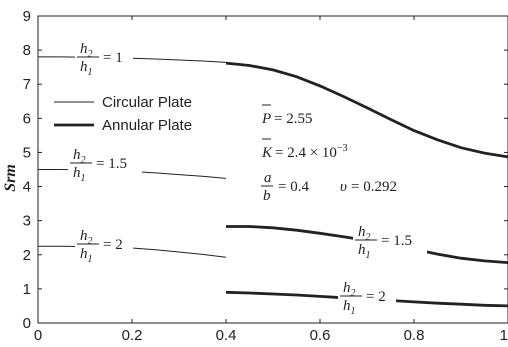 The height and width of the screenshot is (347, 508). Describe the element at coordinates (27, 84) in the screenshot. I see `y-tick-label: 7` at that location.